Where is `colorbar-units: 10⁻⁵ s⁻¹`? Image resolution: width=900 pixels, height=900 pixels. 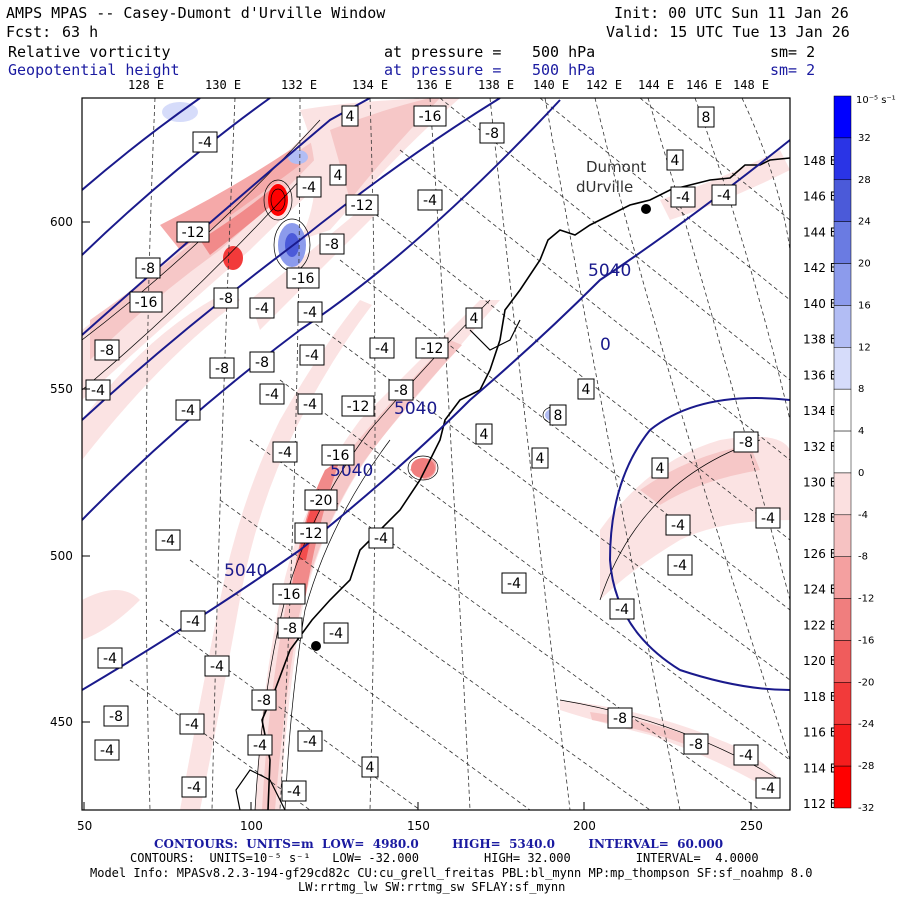 colorbar-units: 10⁻⁵ s⁻¹ is located at coordinates (876, 100).